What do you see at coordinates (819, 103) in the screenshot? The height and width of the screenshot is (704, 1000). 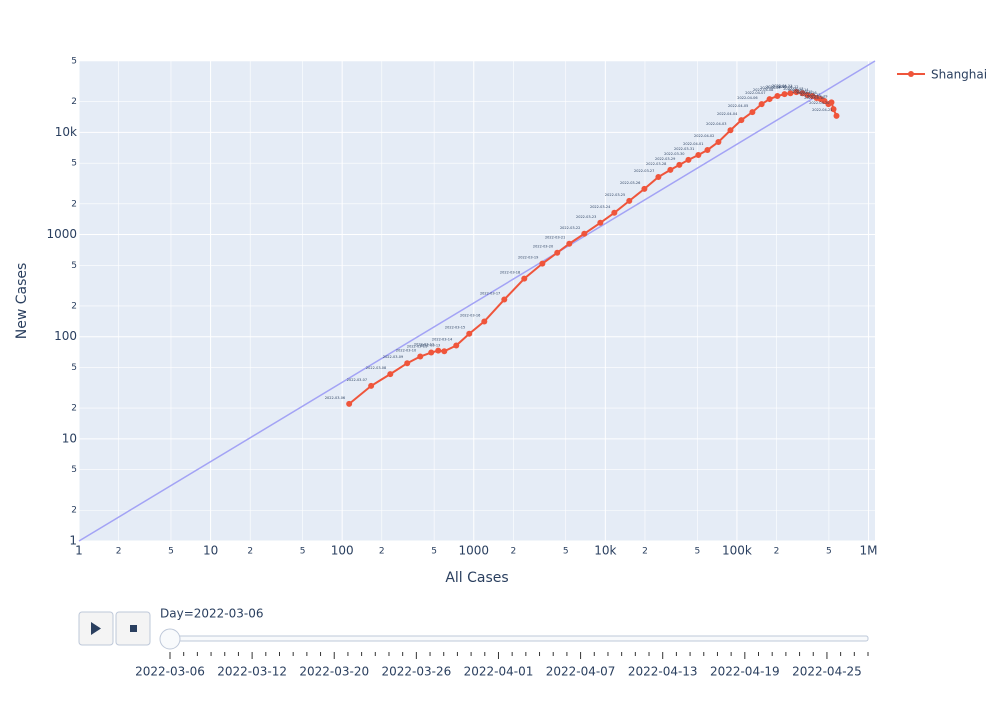 I see `point-label: 2022-04-20` at bounding box center [819, 103].